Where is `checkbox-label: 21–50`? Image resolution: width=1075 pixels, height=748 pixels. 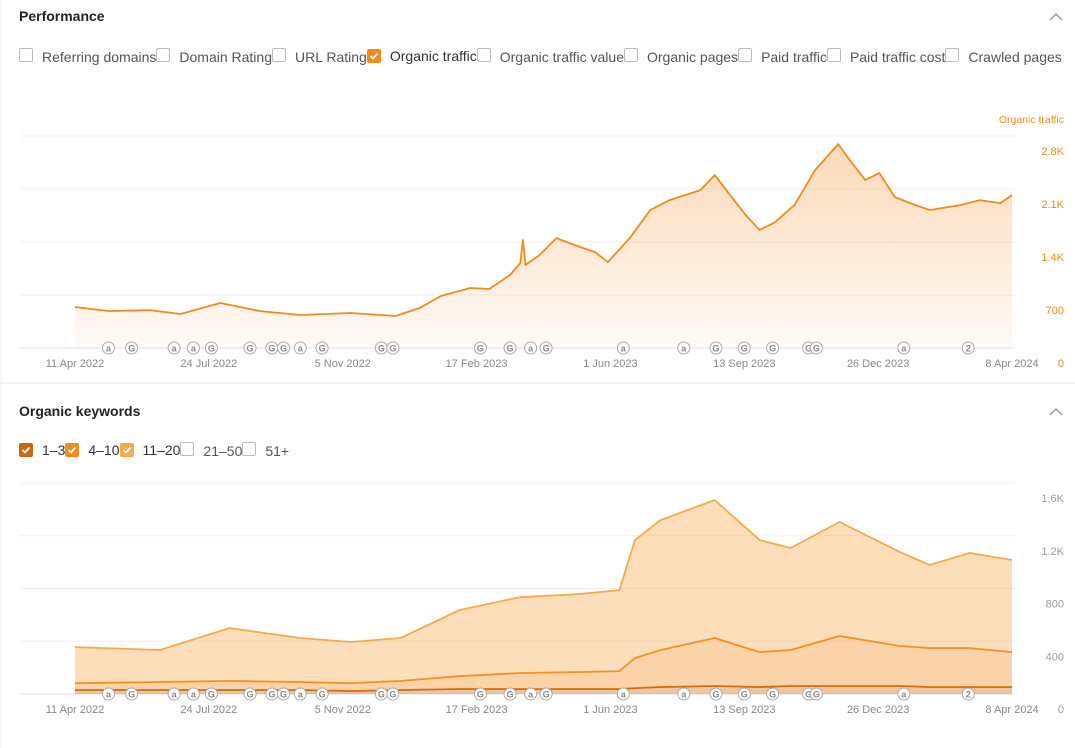
checkbox-label: 21–50 is located at coordinates (223, 451).